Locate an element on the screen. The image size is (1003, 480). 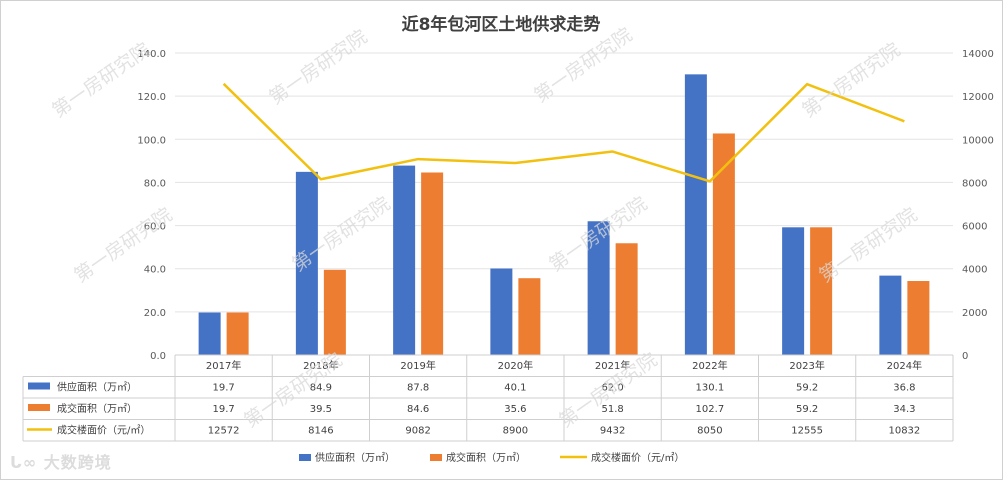
table-cell: 8146 is located at coordinates (320, 431).